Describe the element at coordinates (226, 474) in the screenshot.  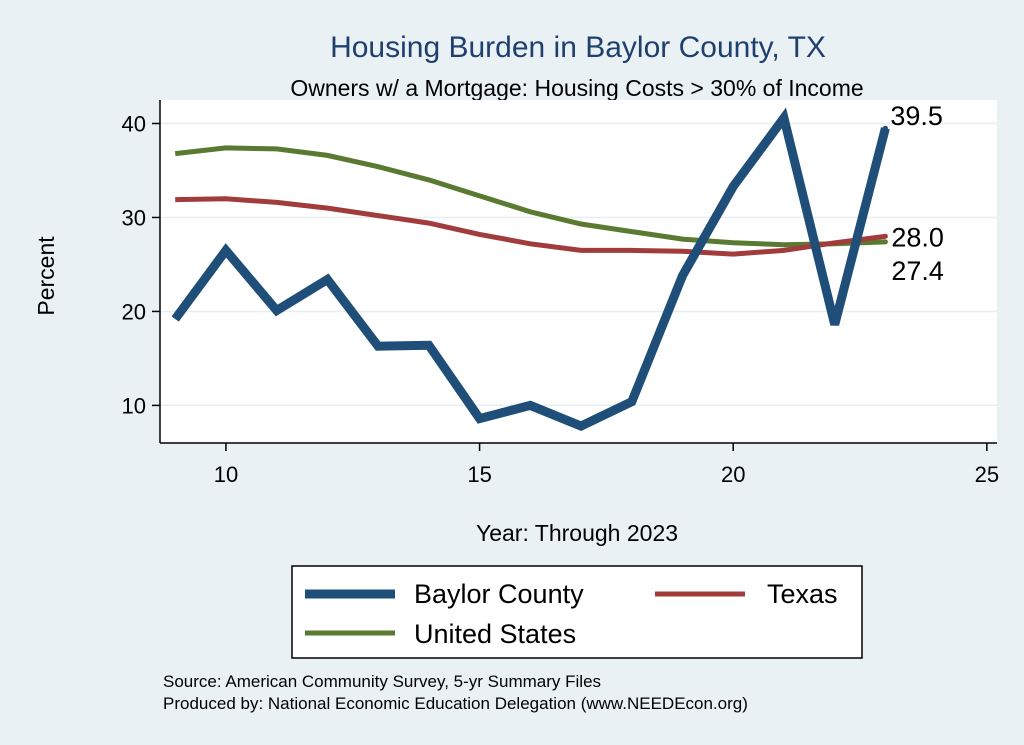
I see `x-tick-label-10: 10` at that location.